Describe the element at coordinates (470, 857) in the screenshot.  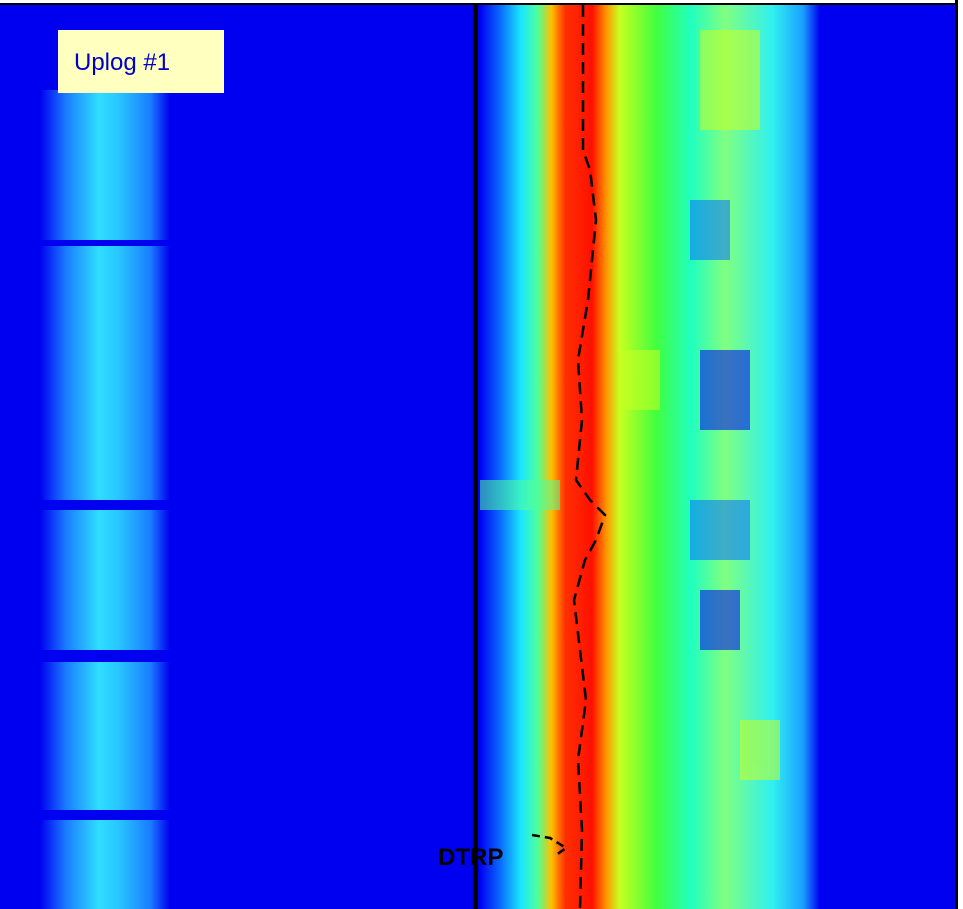
I see `dtrp-annotation: DTRP` at that location.